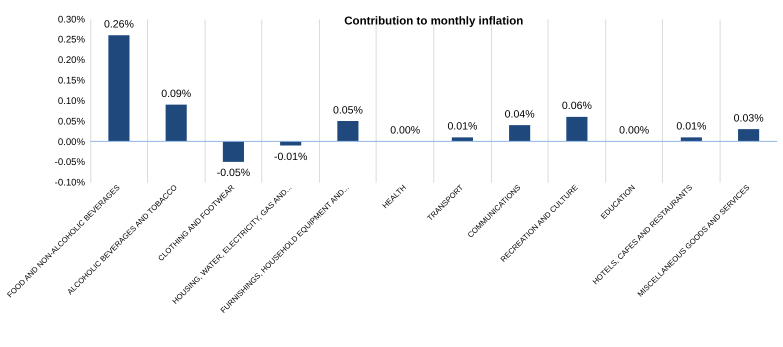  Describe the element at coordinates (119, 24) in the screenshot. I see `data-label: 0.26%` at that location.